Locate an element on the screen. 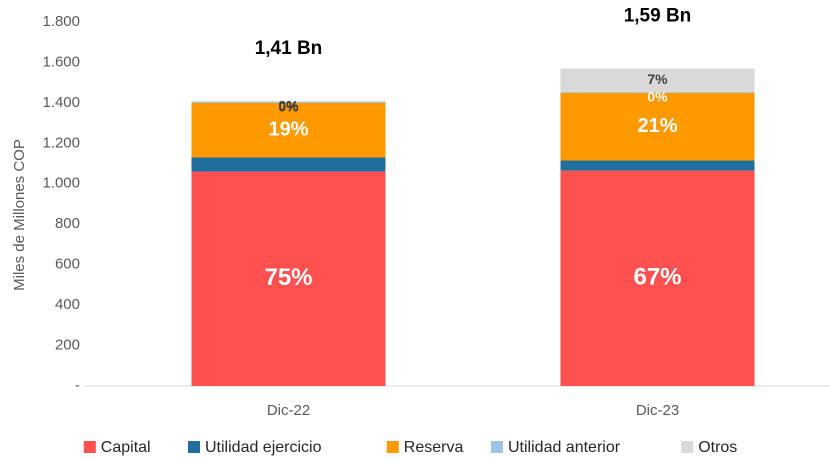 This screenshot has width=830, height=461. y-tick-label: 600 is located at coordinates (67, 264).